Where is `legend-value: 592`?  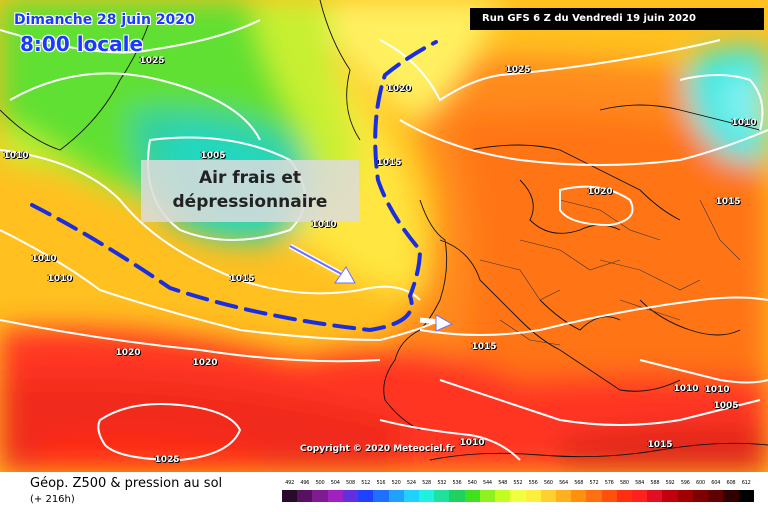 legend-value: 592 is located at coordinates (670, 483).